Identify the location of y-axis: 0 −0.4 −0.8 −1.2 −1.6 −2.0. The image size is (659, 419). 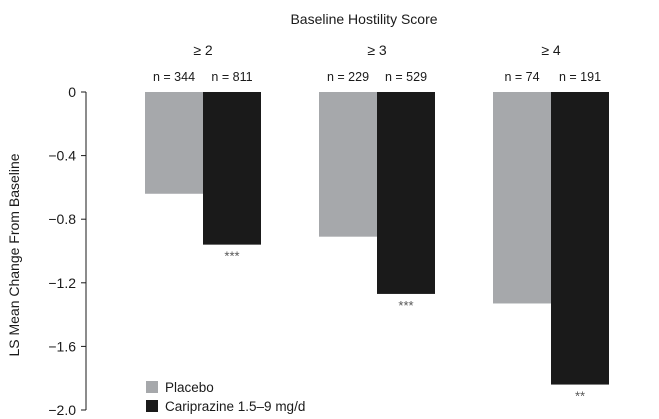
(67, 251).